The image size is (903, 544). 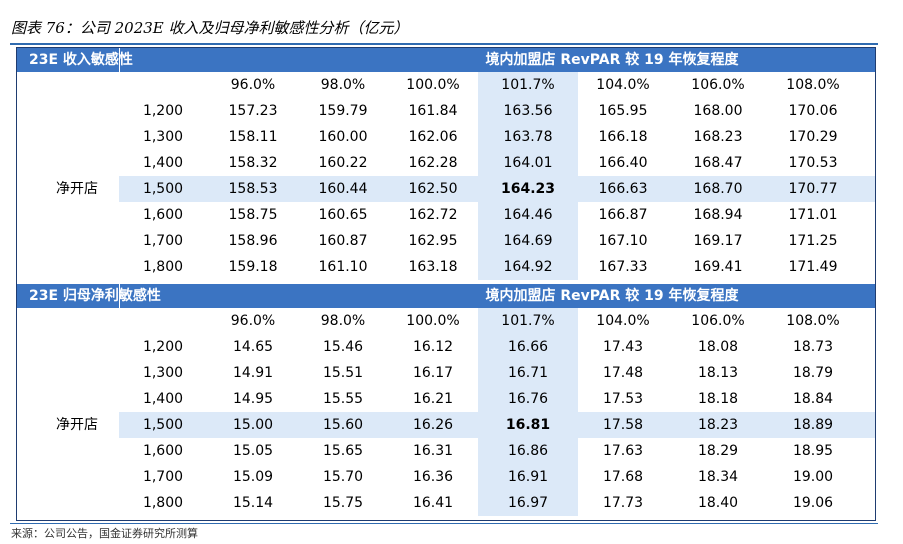 What do you see at coordinates (253, 241) in the screenshot?
I see `table-cell: 158.96` at bounding box center [253, 241].